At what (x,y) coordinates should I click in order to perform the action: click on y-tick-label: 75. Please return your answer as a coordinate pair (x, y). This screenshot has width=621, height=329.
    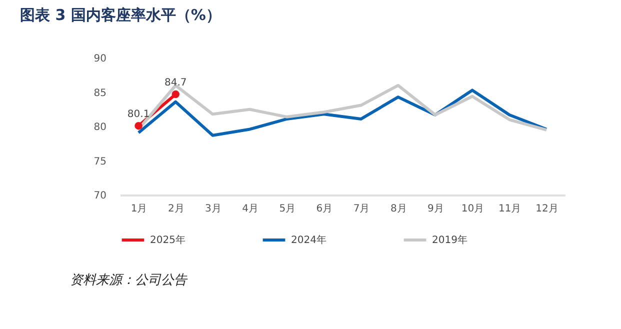
    Looking at the image, I should click on (100, 162).